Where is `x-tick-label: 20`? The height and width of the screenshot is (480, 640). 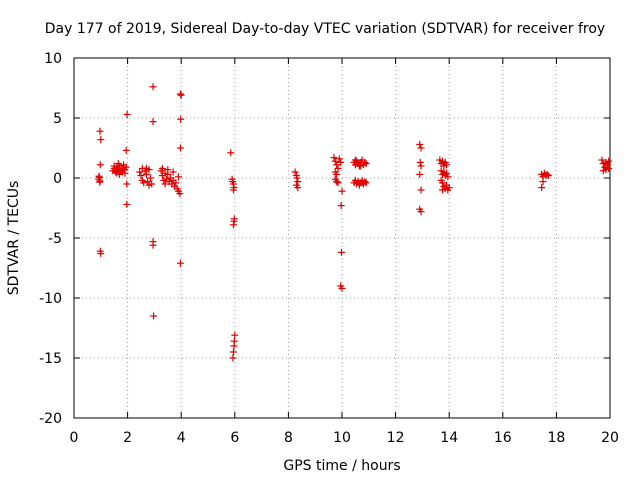 x-tick-label: 20 is located at coordinates (610, 438).